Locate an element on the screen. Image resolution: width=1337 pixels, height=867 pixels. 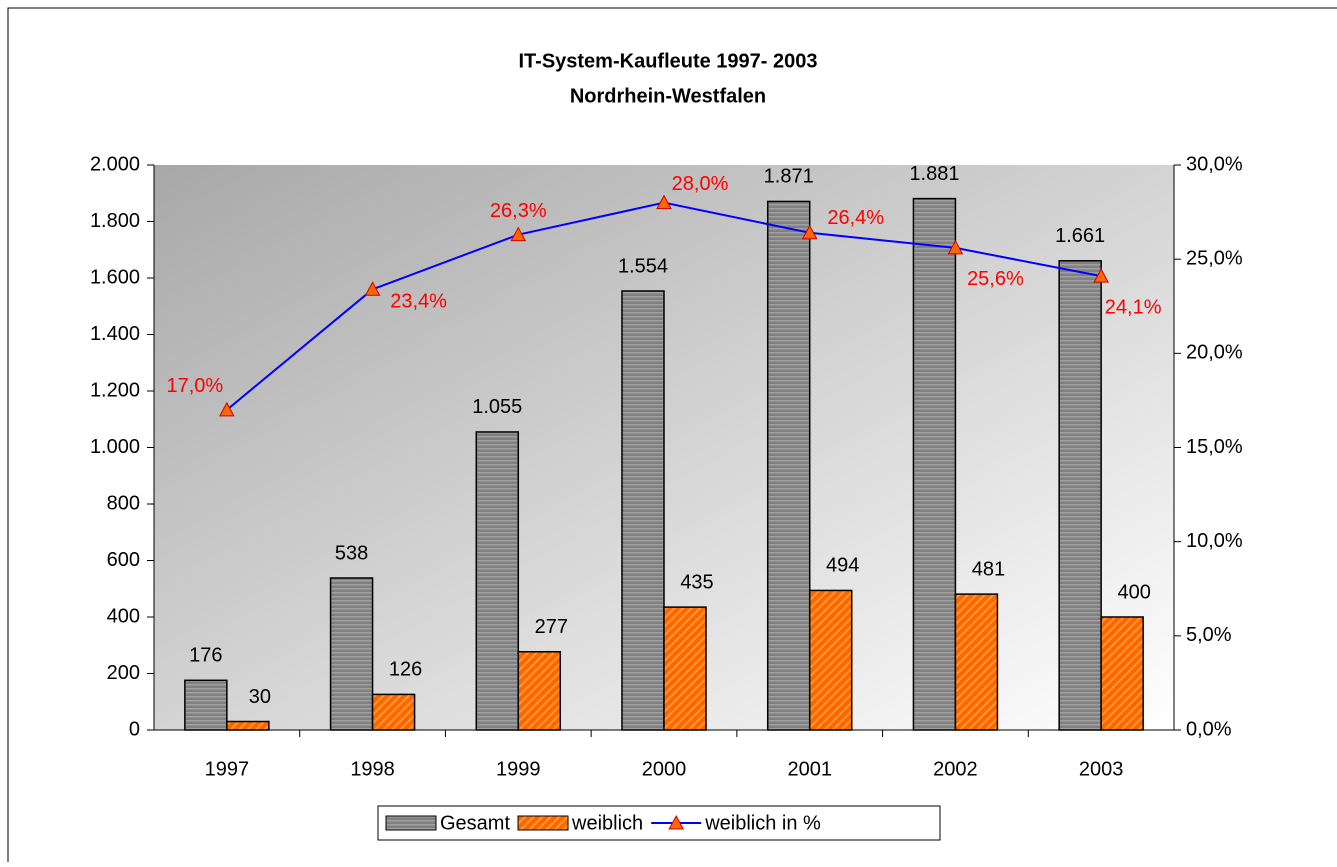
data-label: 24,1% is located at coordinates (1133, 307).